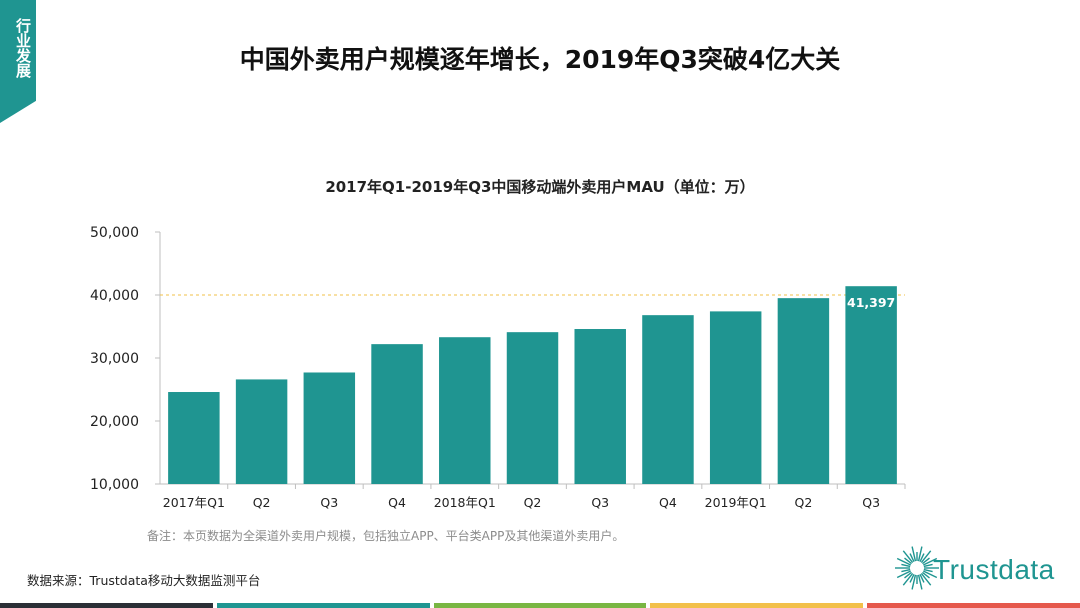 This screenshot has height=608, width=1080. I want to click on section-tab: 行业发展, so click(18, 61).